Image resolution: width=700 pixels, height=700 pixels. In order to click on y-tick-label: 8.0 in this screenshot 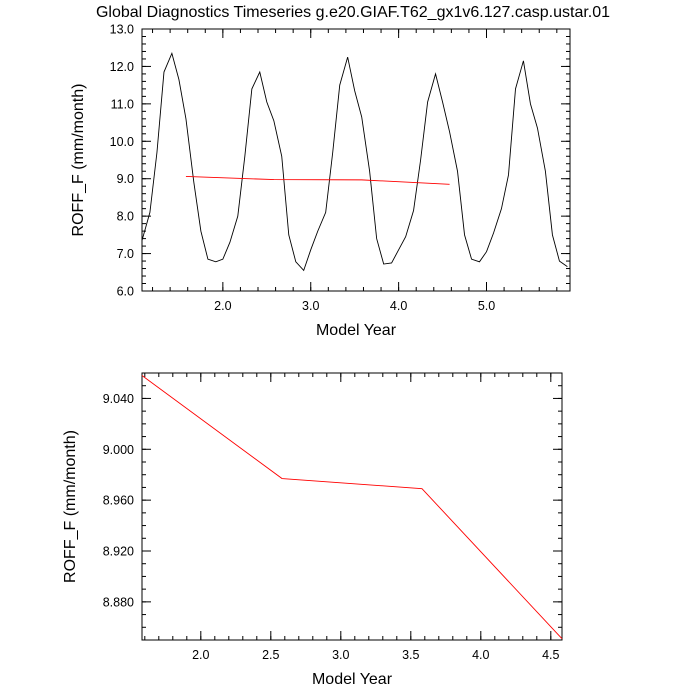, I will do `click(125, 217)`.